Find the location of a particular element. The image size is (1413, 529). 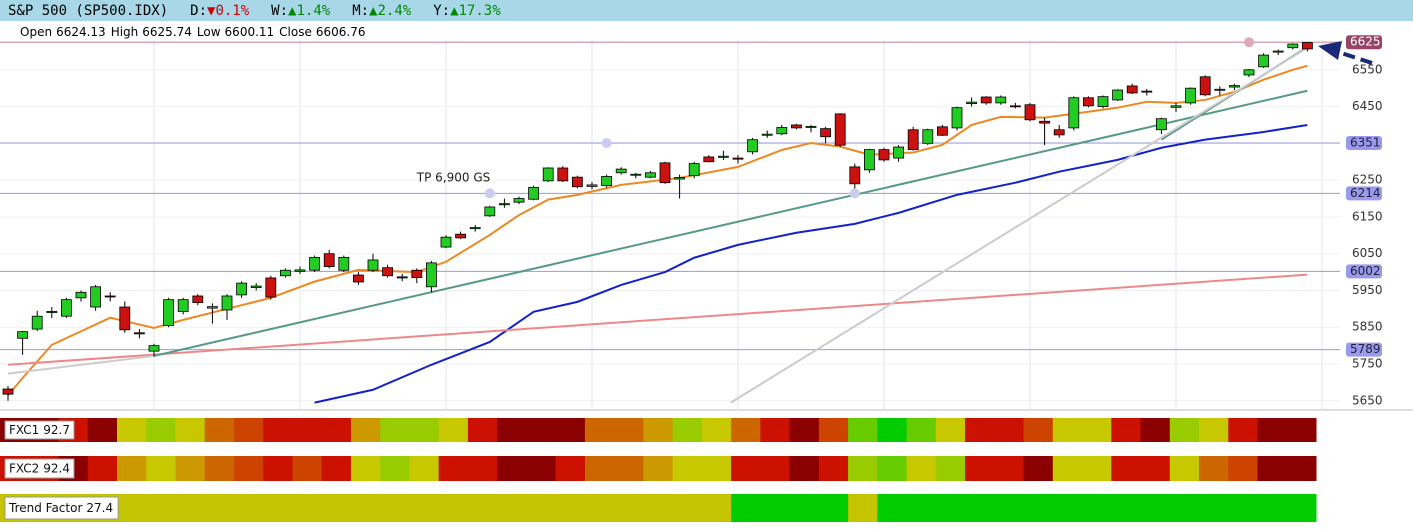

ohlc-label: Open is located at coordinates (36, 32).